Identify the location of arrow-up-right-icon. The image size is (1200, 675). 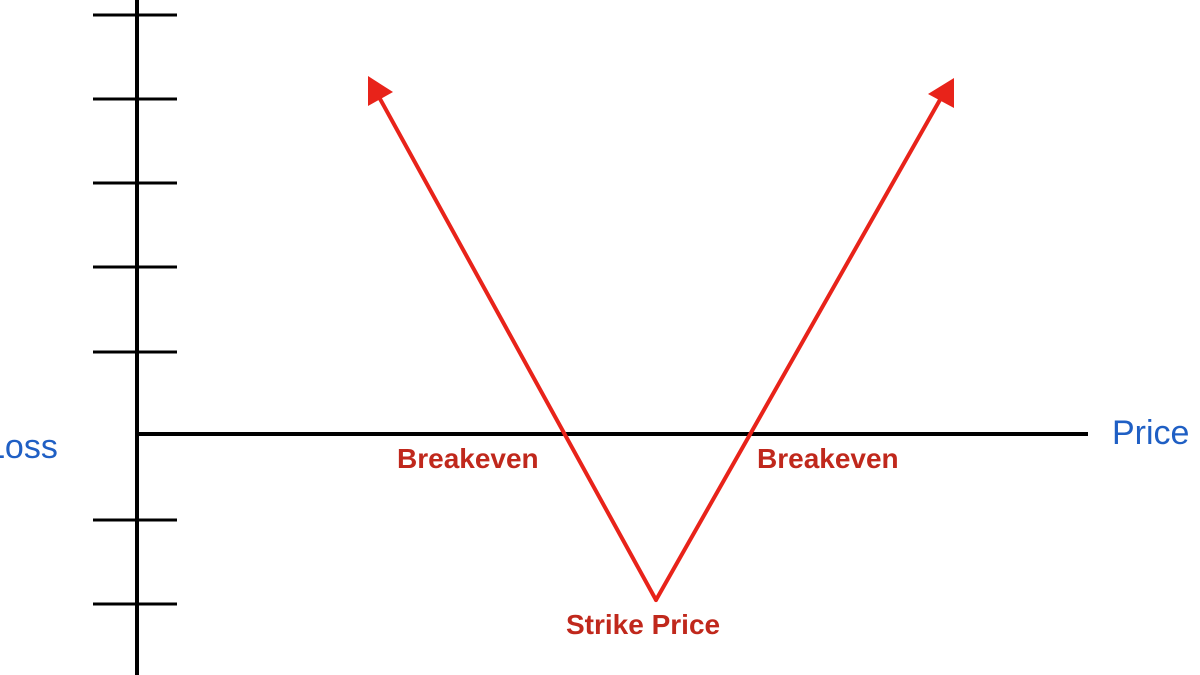
(941, 93).